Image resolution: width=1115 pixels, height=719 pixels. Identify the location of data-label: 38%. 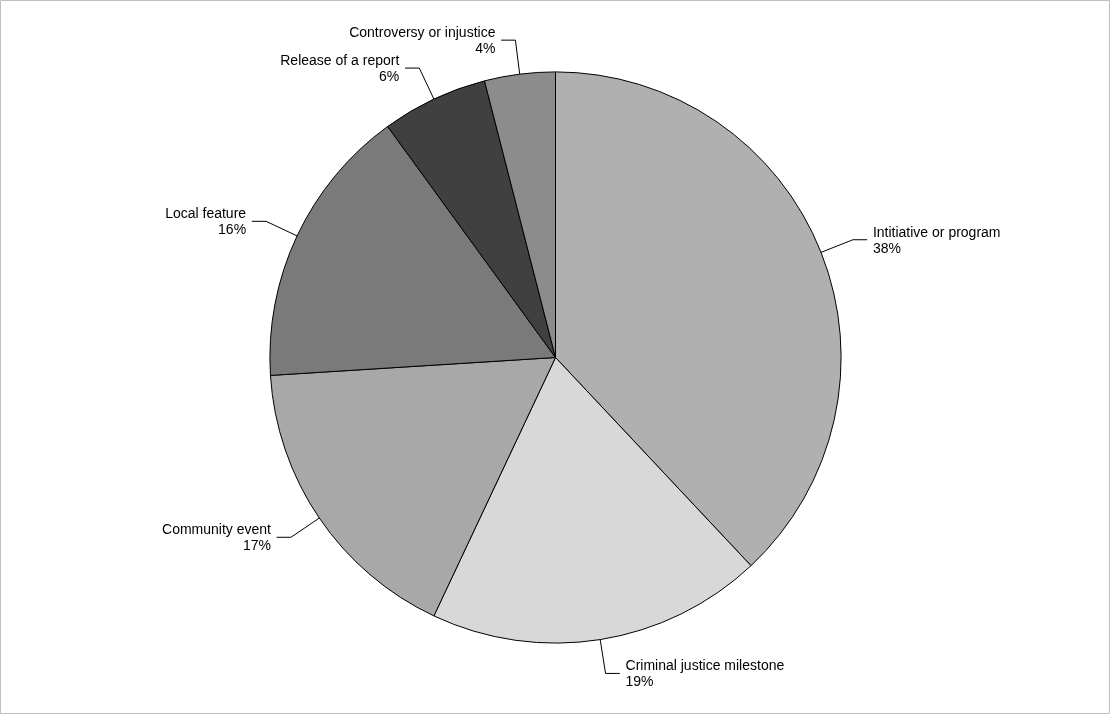
(886, 247).